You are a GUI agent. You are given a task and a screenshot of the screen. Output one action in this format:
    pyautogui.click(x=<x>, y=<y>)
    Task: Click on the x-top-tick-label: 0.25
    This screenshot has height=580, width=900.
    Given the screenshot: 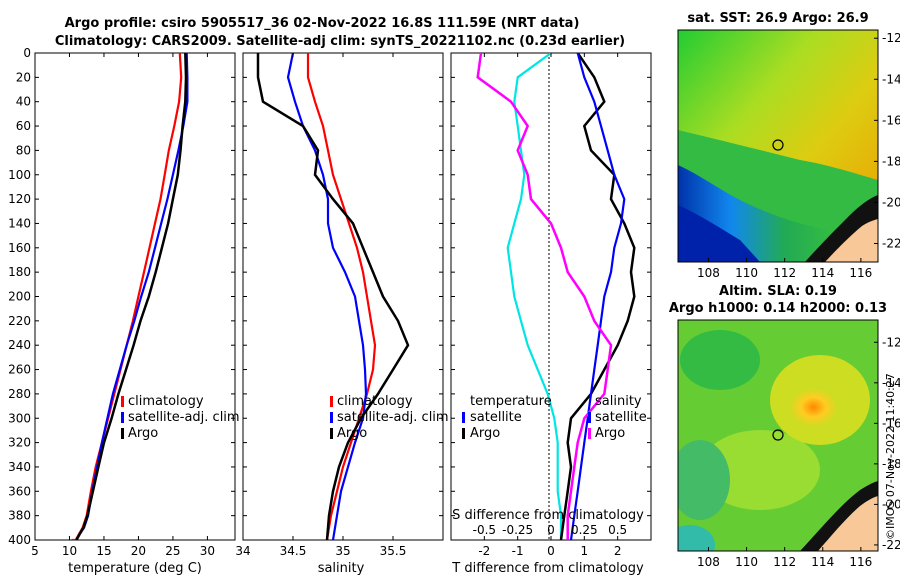 What is the action you would take?
    pyautogui.click(x=584, y=530)
    